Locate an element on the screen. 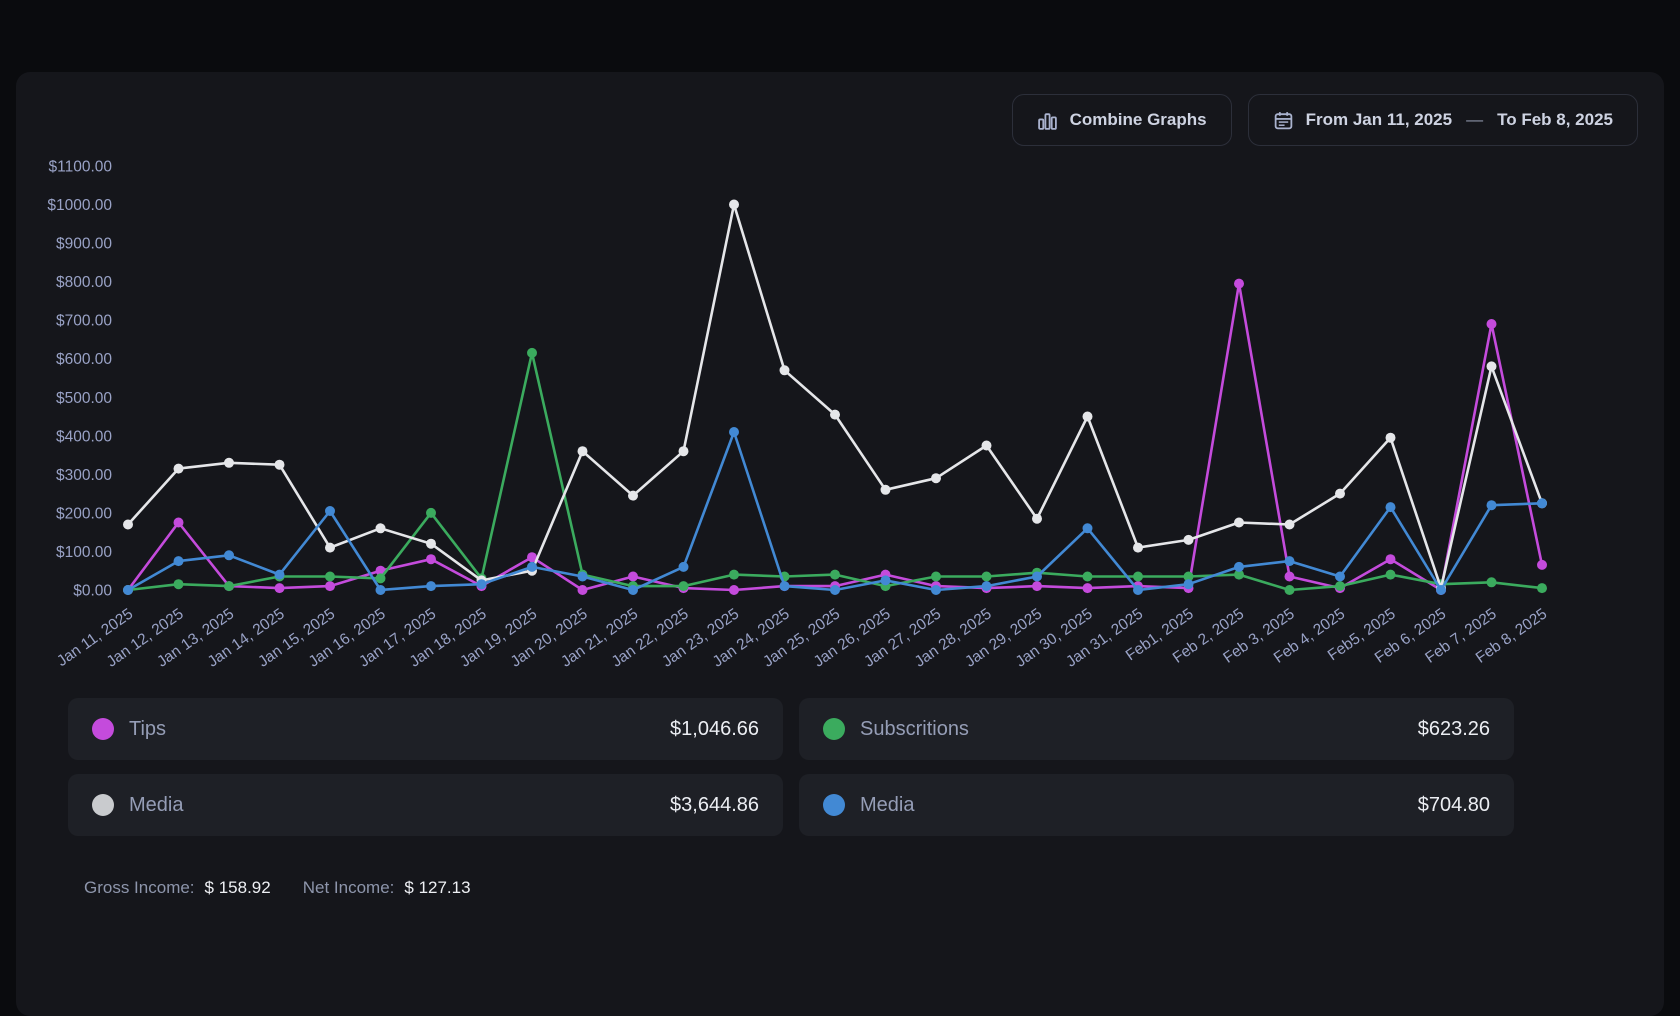 This screenshot has width=1680, height=1016. y-tick-label: $1100.00 is located at coordinates (81, 167).